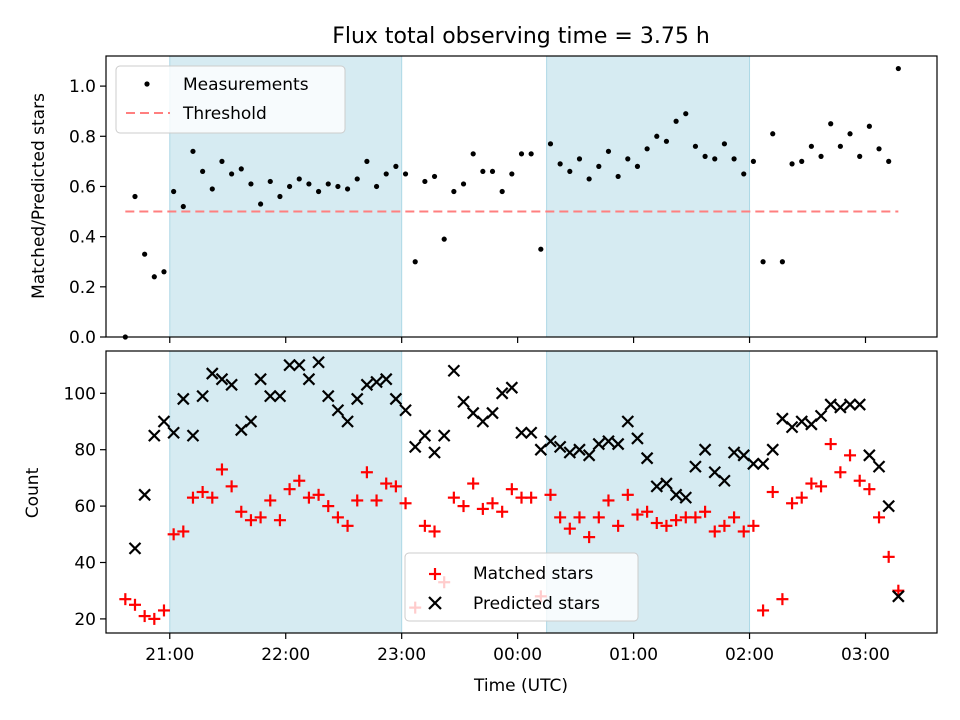 The width and height of the screenshot is (960, 720). I want to click on x-tick-label: 21:00, so click(169, 655).